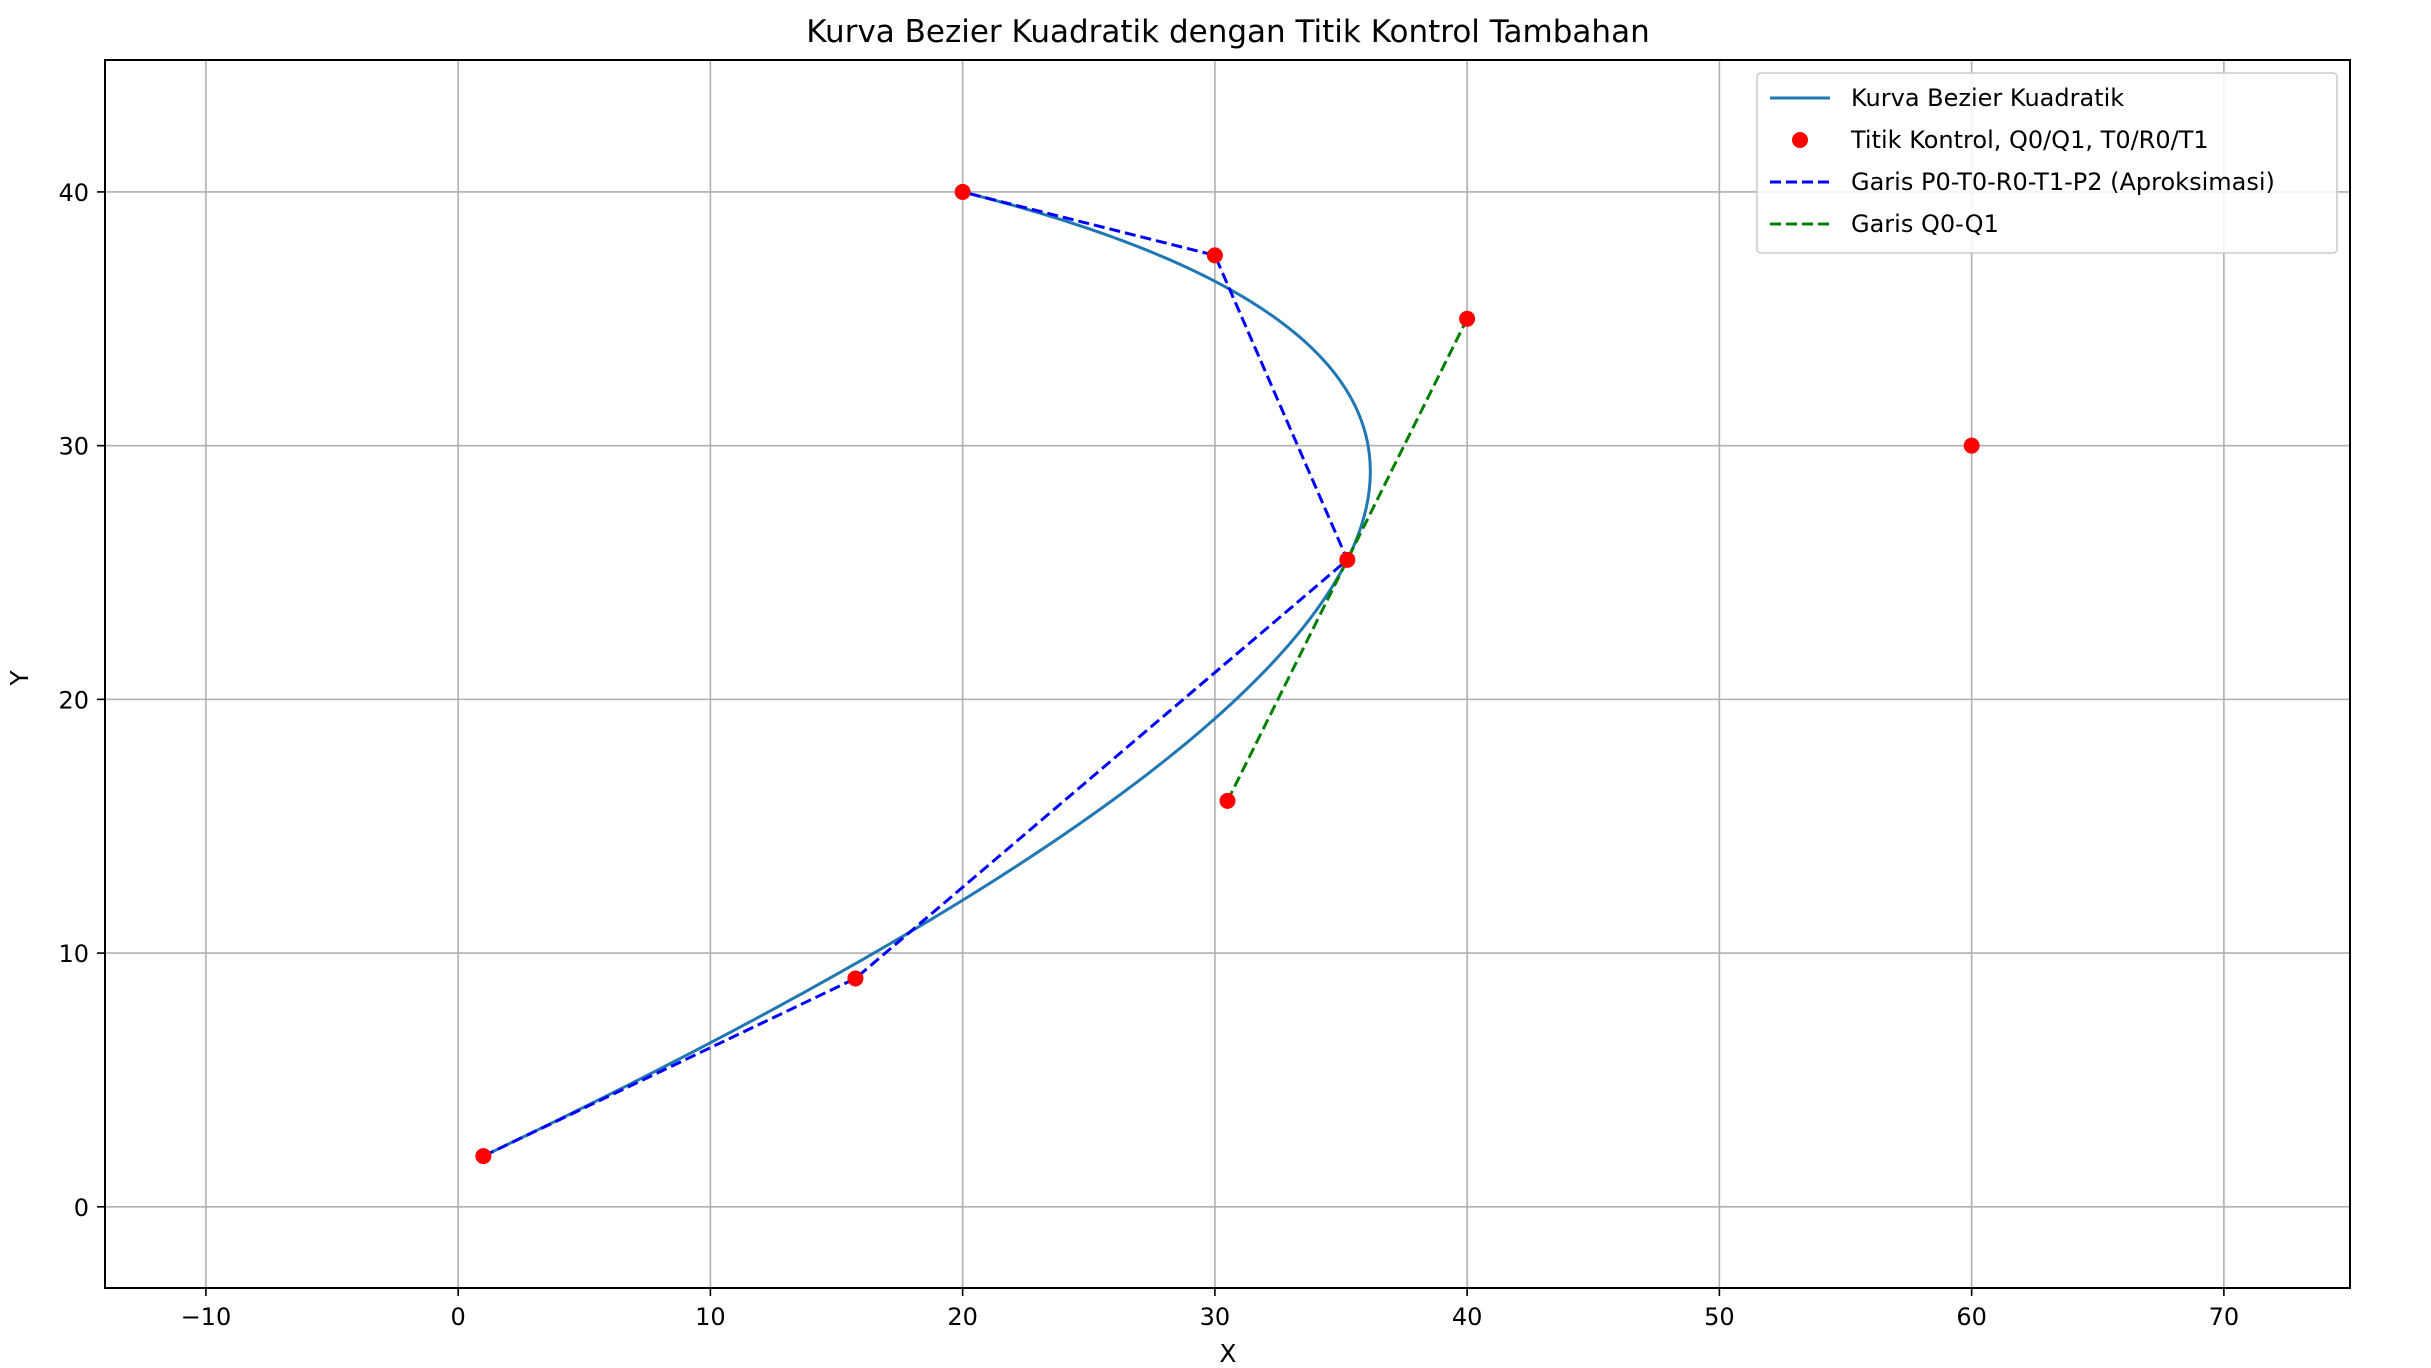  Describe the element at coordinates (1215, 1317) in the screenshot. I see `x-tick-label: 30` at that location.